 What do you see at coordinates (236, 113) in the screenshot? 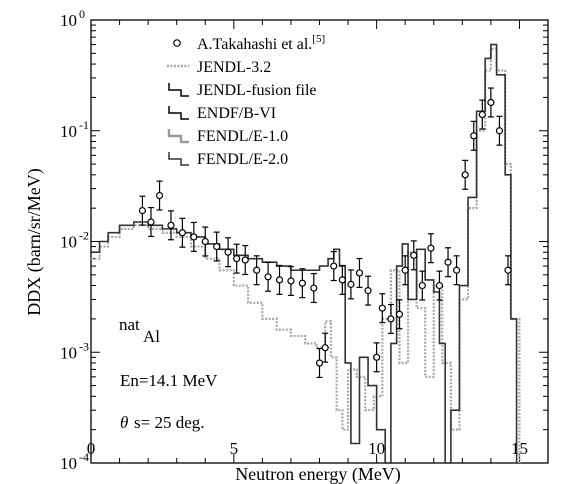
I see `legend-label: ENDF/B-VI` at bounding box center [236, 113].